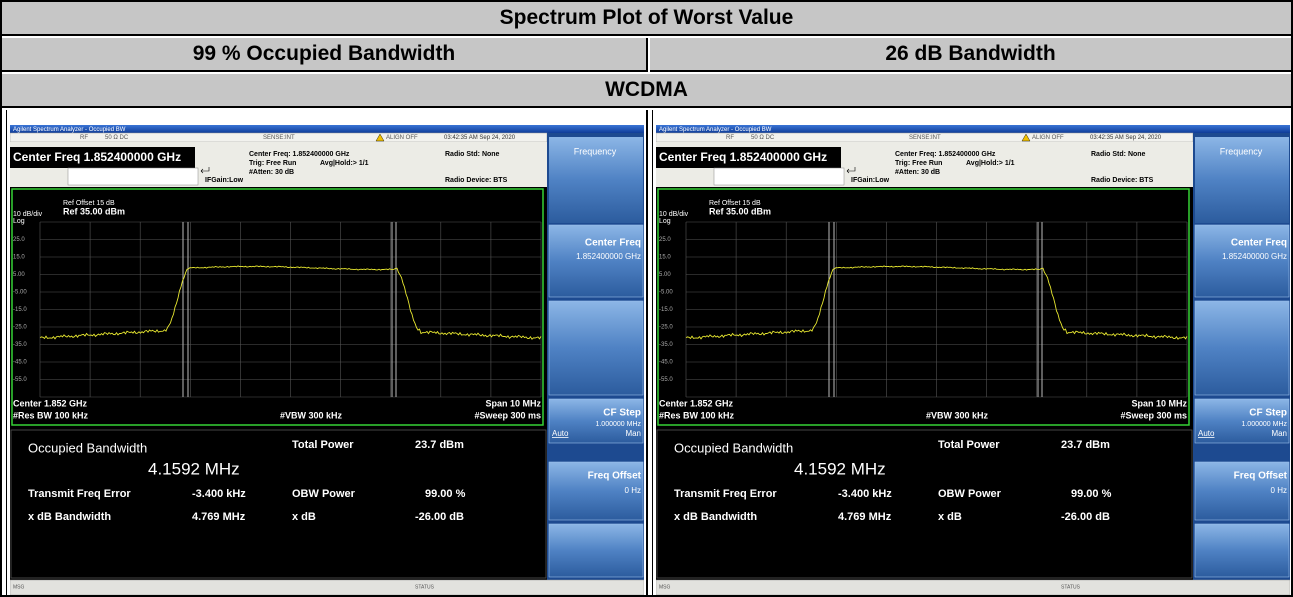 This screenshot has width=1293, height=597. Describe the element at coordinates (560, 433) in the screenshot. I see `softkey-option: Auto` at that location.